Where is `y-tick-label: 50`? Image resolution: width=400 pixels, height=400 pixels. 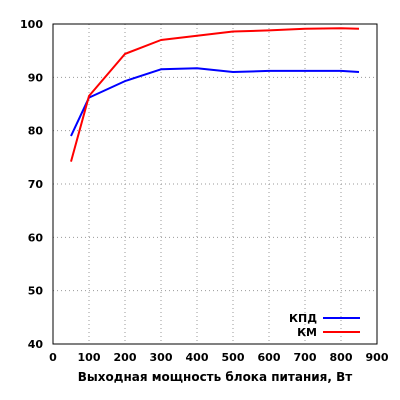 y-tick-label: 50 is located at coordinates (36, 291).